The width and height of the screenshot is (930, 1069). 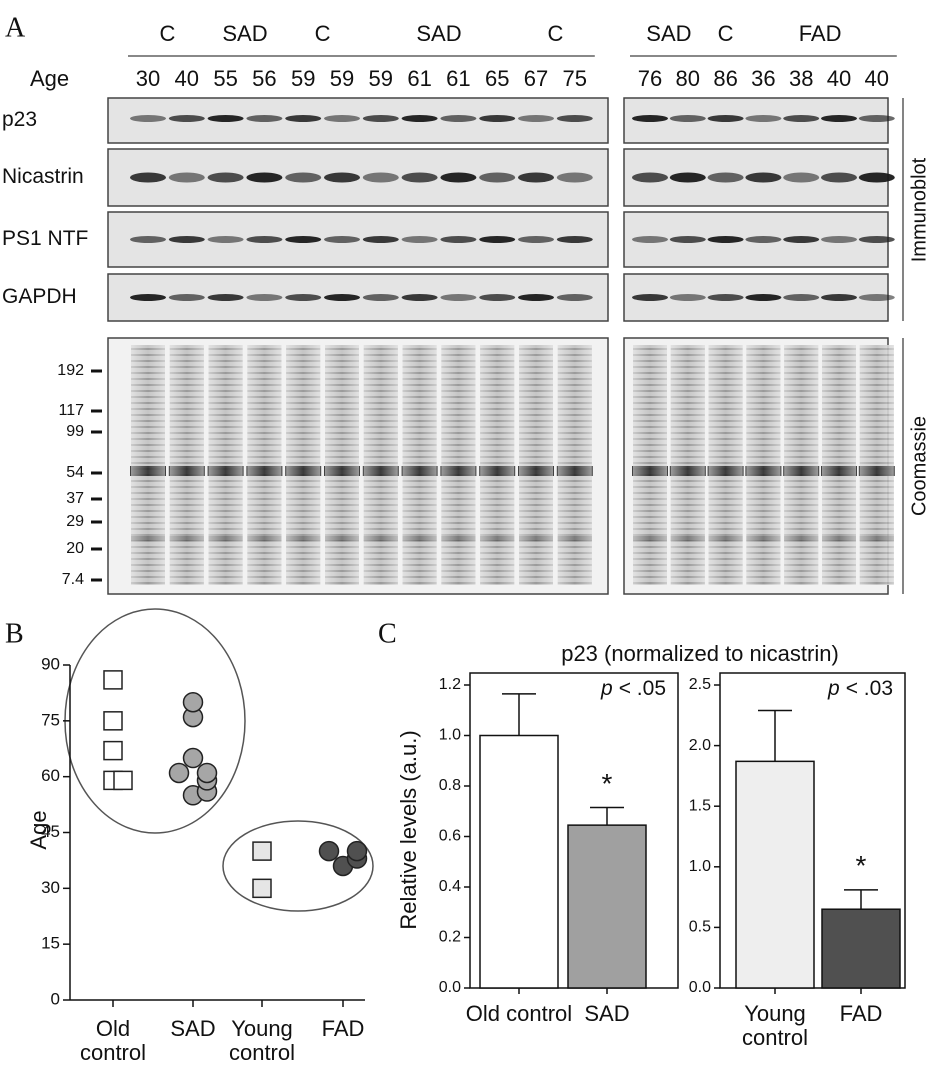 What do you see at coordinates (343, 1028) in the screenshot?
I see `x-tick-label: FAD` at bounding box center [343, 1028].